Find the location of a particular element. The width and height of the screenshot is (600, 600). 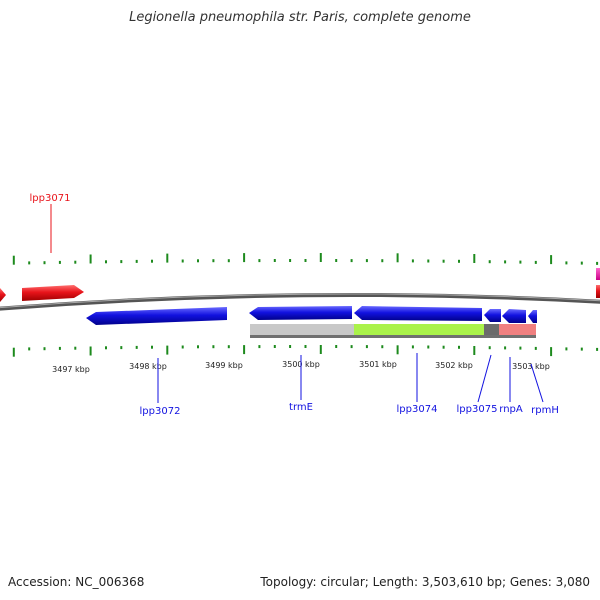

gene-rpmH-feature is located at coordinates (532, 316).